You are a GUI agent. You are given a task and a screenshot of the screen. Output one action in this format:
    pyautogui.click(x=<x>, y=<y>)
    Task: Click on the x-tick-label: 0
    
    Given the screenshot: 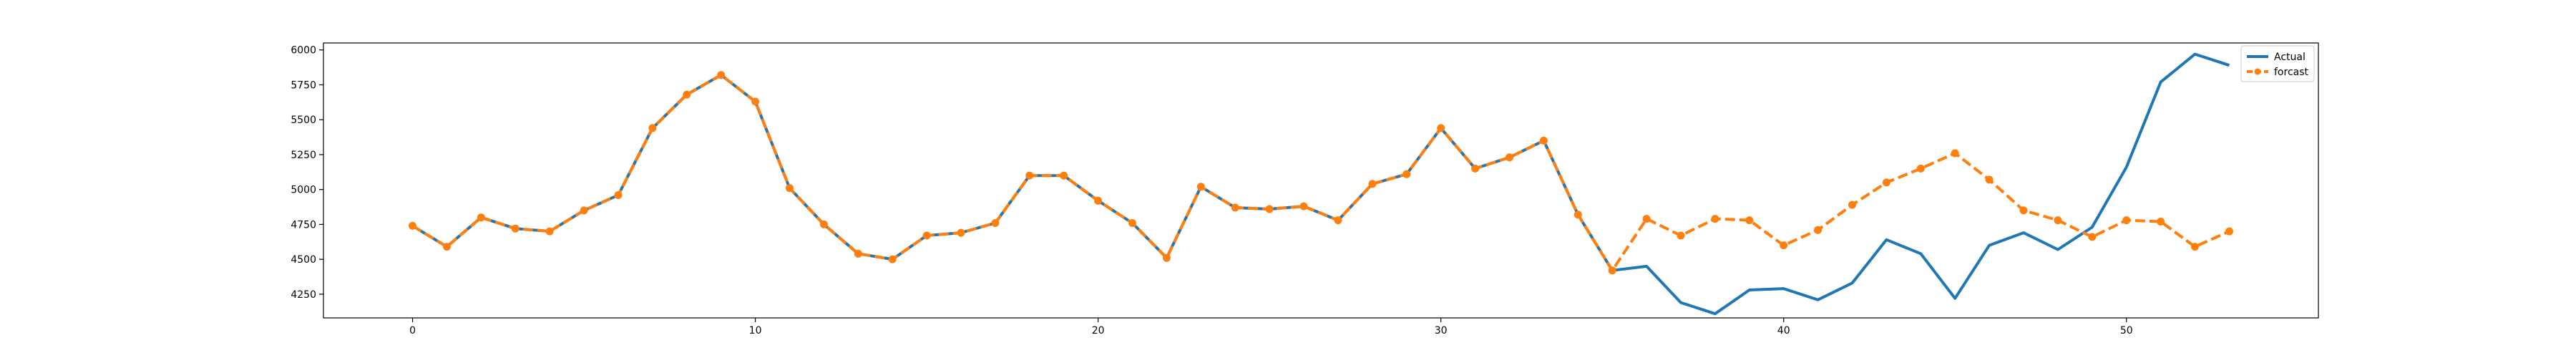 What is the action you would take?
    pyautogui.click(x=412, y=331)
    